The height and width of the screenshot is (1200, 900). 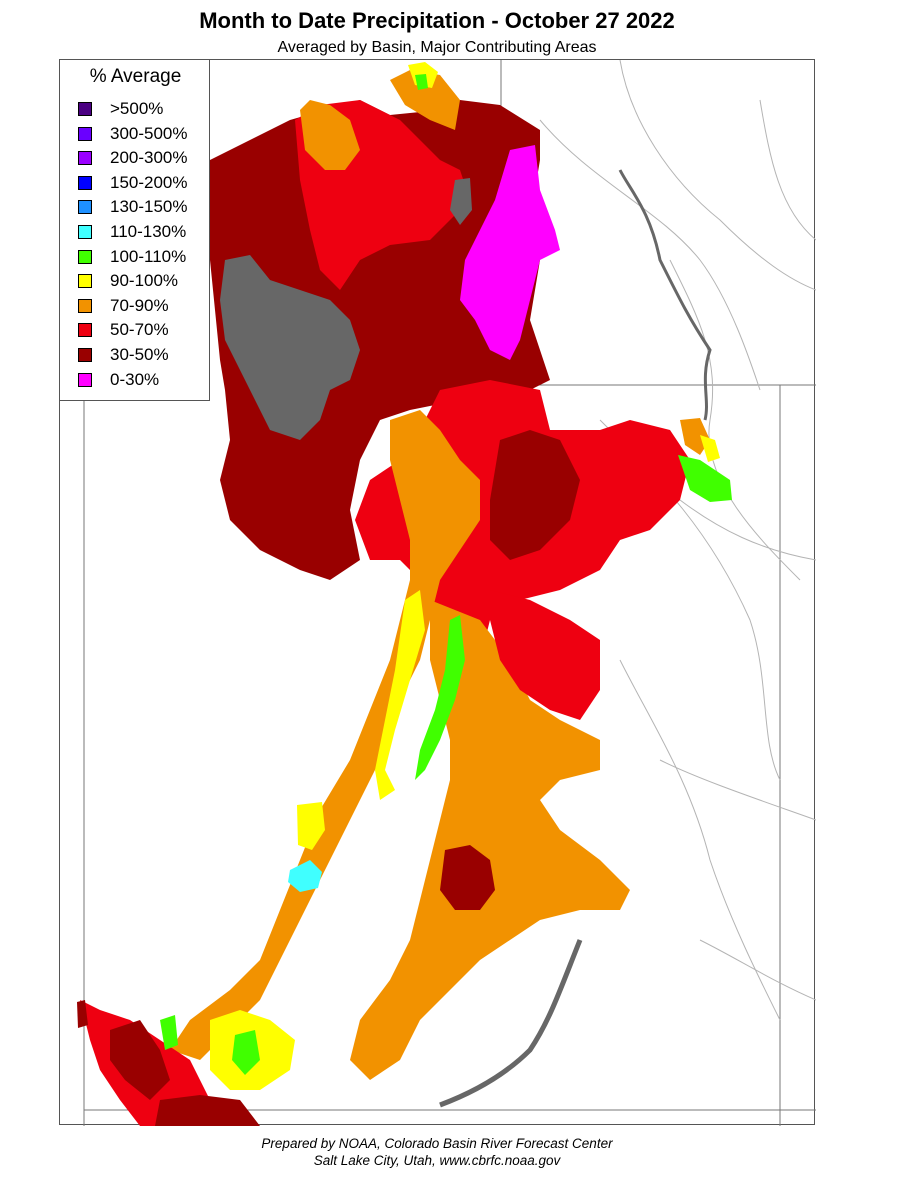 What do you see at coordinates (135, 379) in the screenshot?
I see `legend-label: 0-30%` at bounding box center [135, 379].